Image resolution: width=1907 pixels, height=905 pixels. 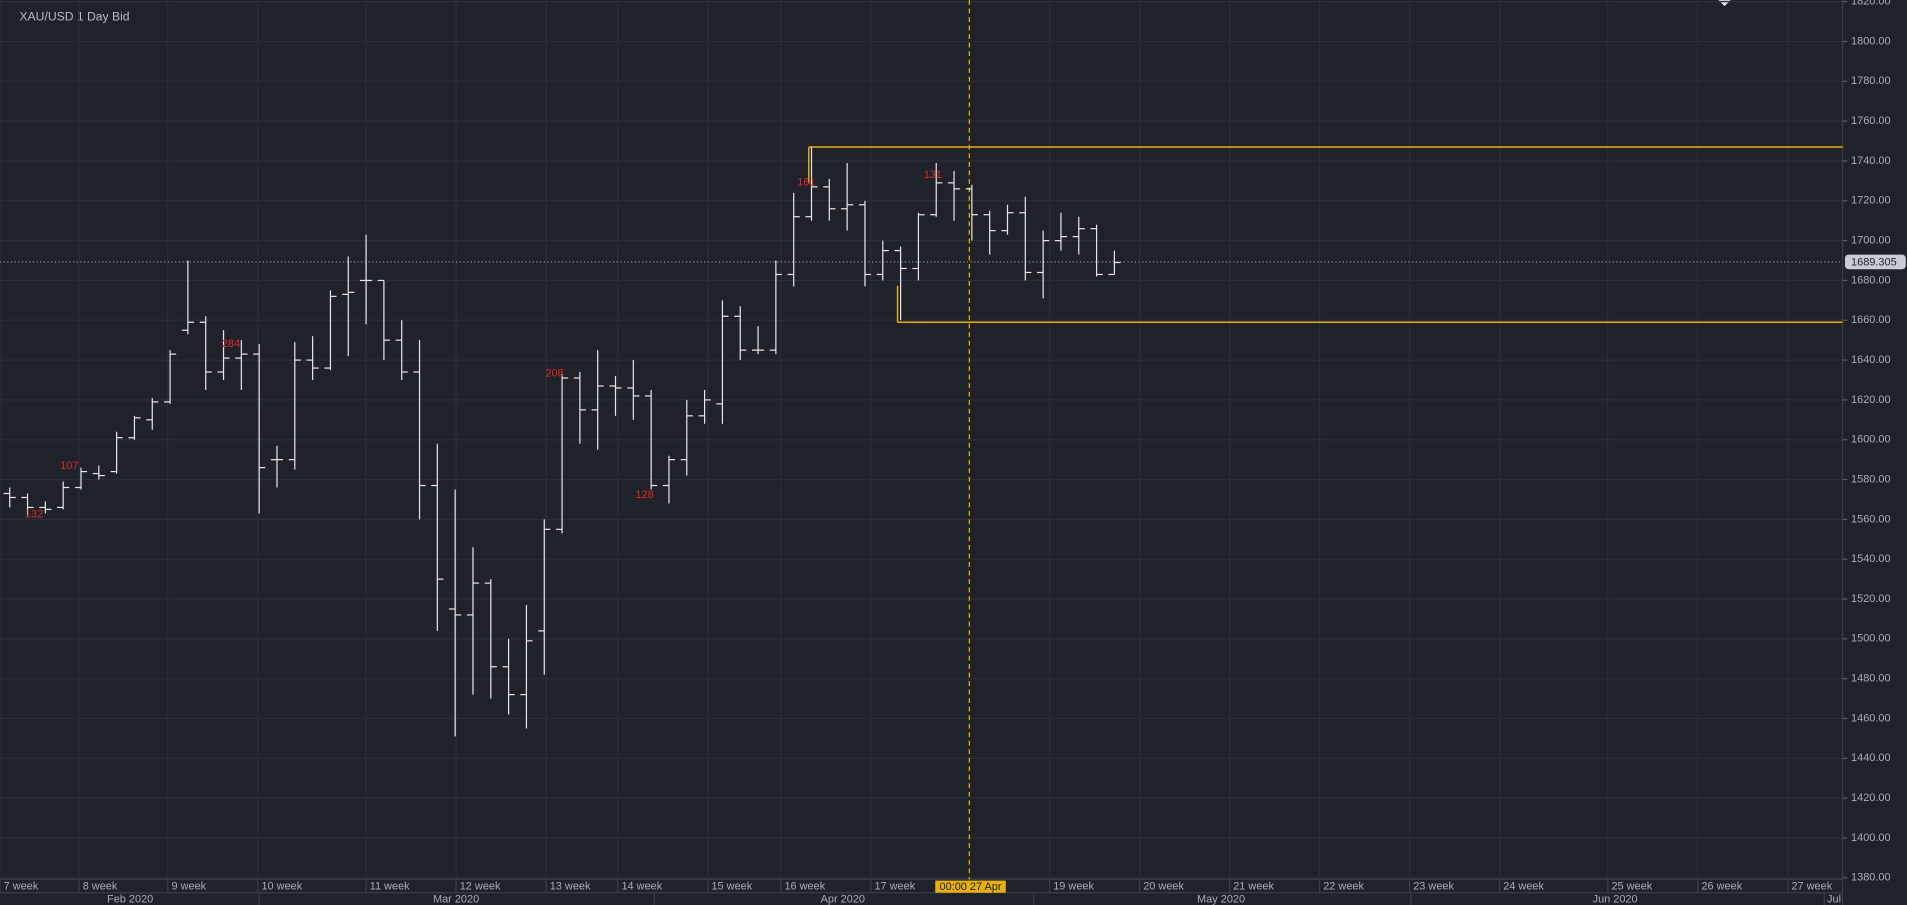 What do you see at coordinates (1871, 81) in the screenshot?
I see `y-tick-label: 1780.00` at bounding box center [1871, 81].